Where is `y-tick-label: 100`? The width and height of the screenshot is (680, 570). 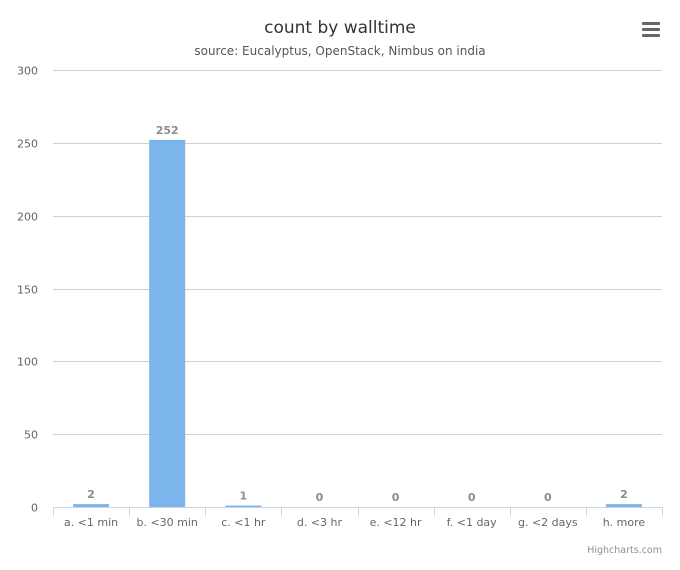 y-tick-label: 100 is located at coordinates (27, 362).